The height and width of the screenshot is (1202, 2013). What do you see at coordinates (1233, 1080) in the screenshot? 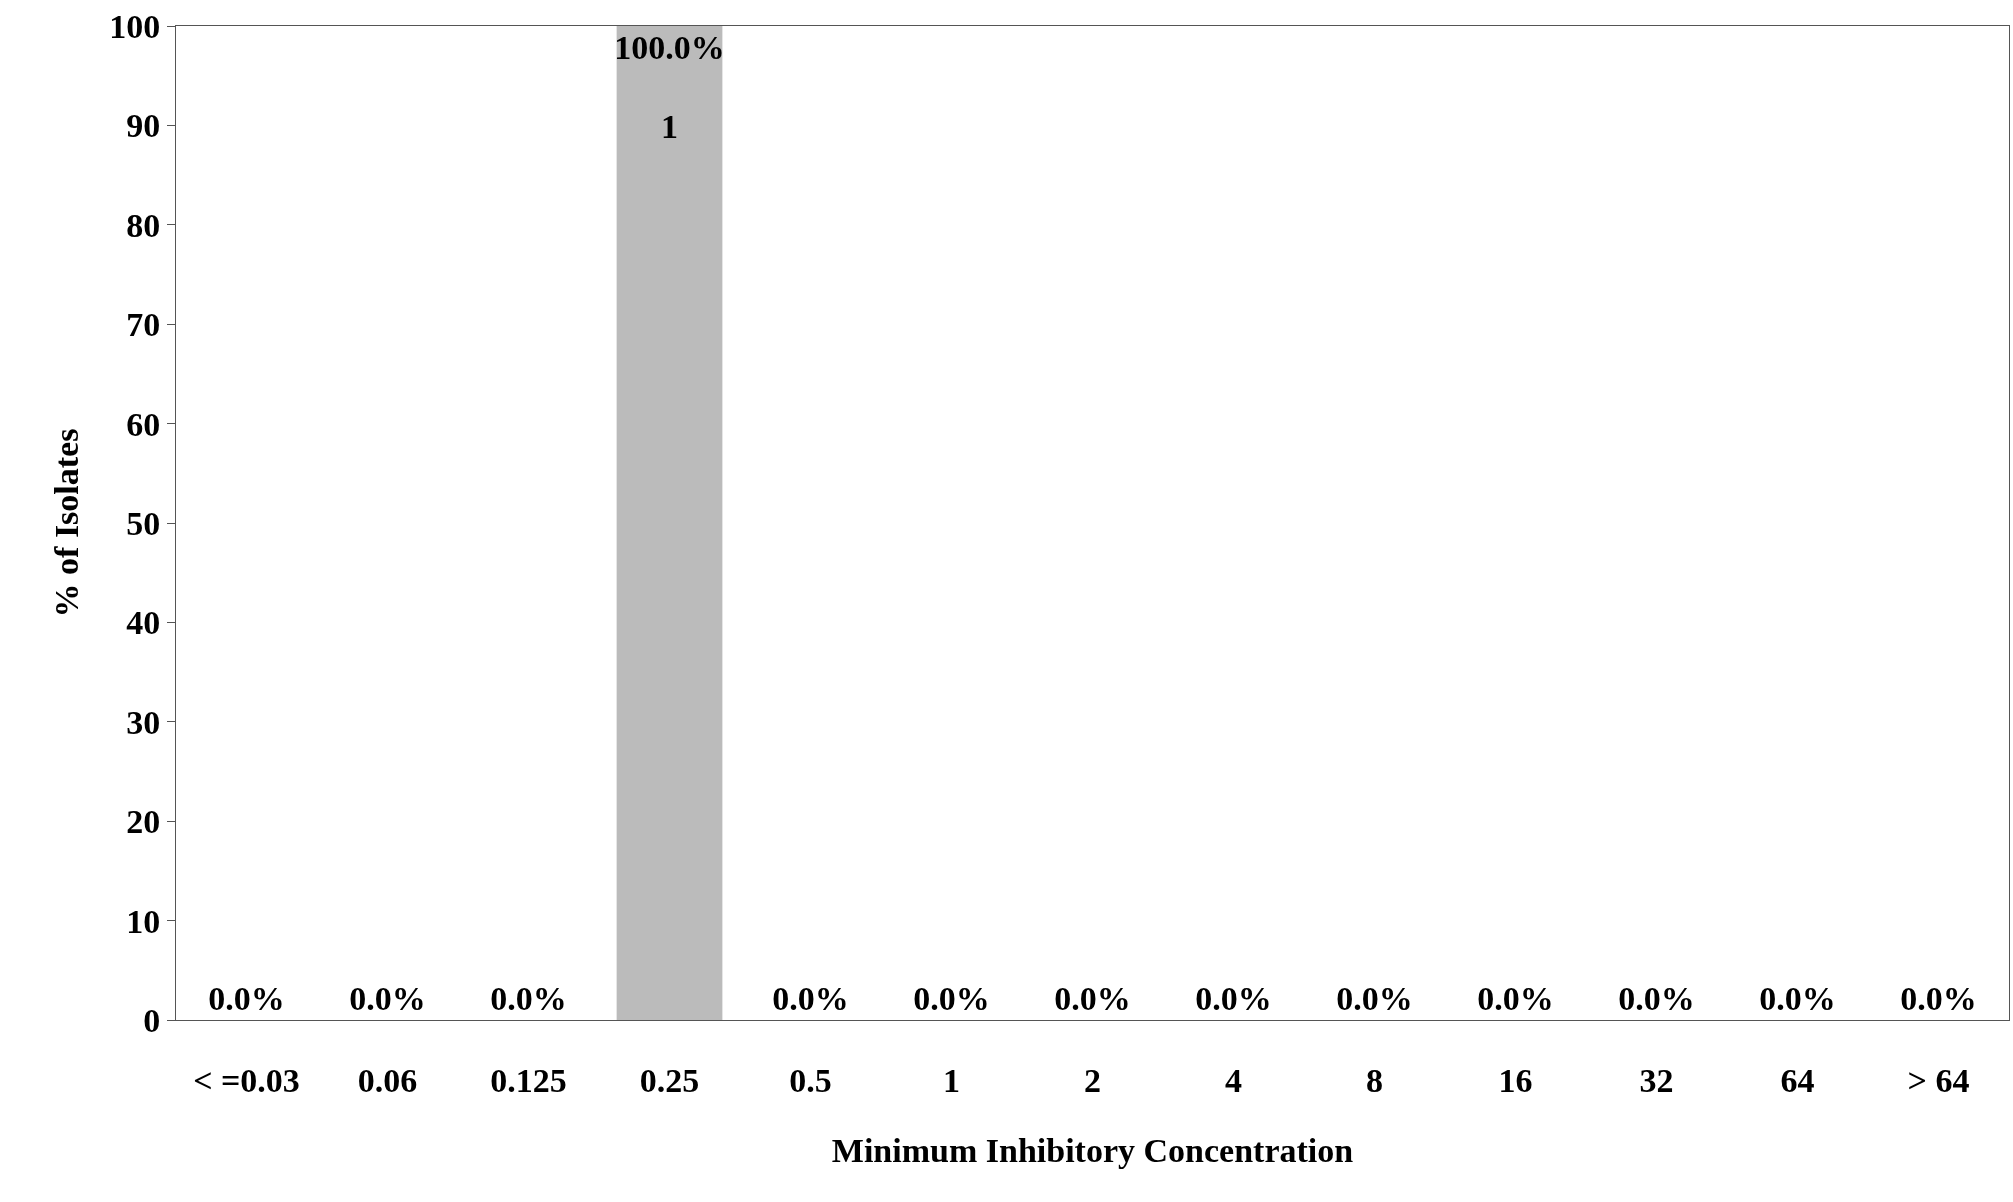
I see `x-tick-label: 4` at bounding box center [1233, 1080].